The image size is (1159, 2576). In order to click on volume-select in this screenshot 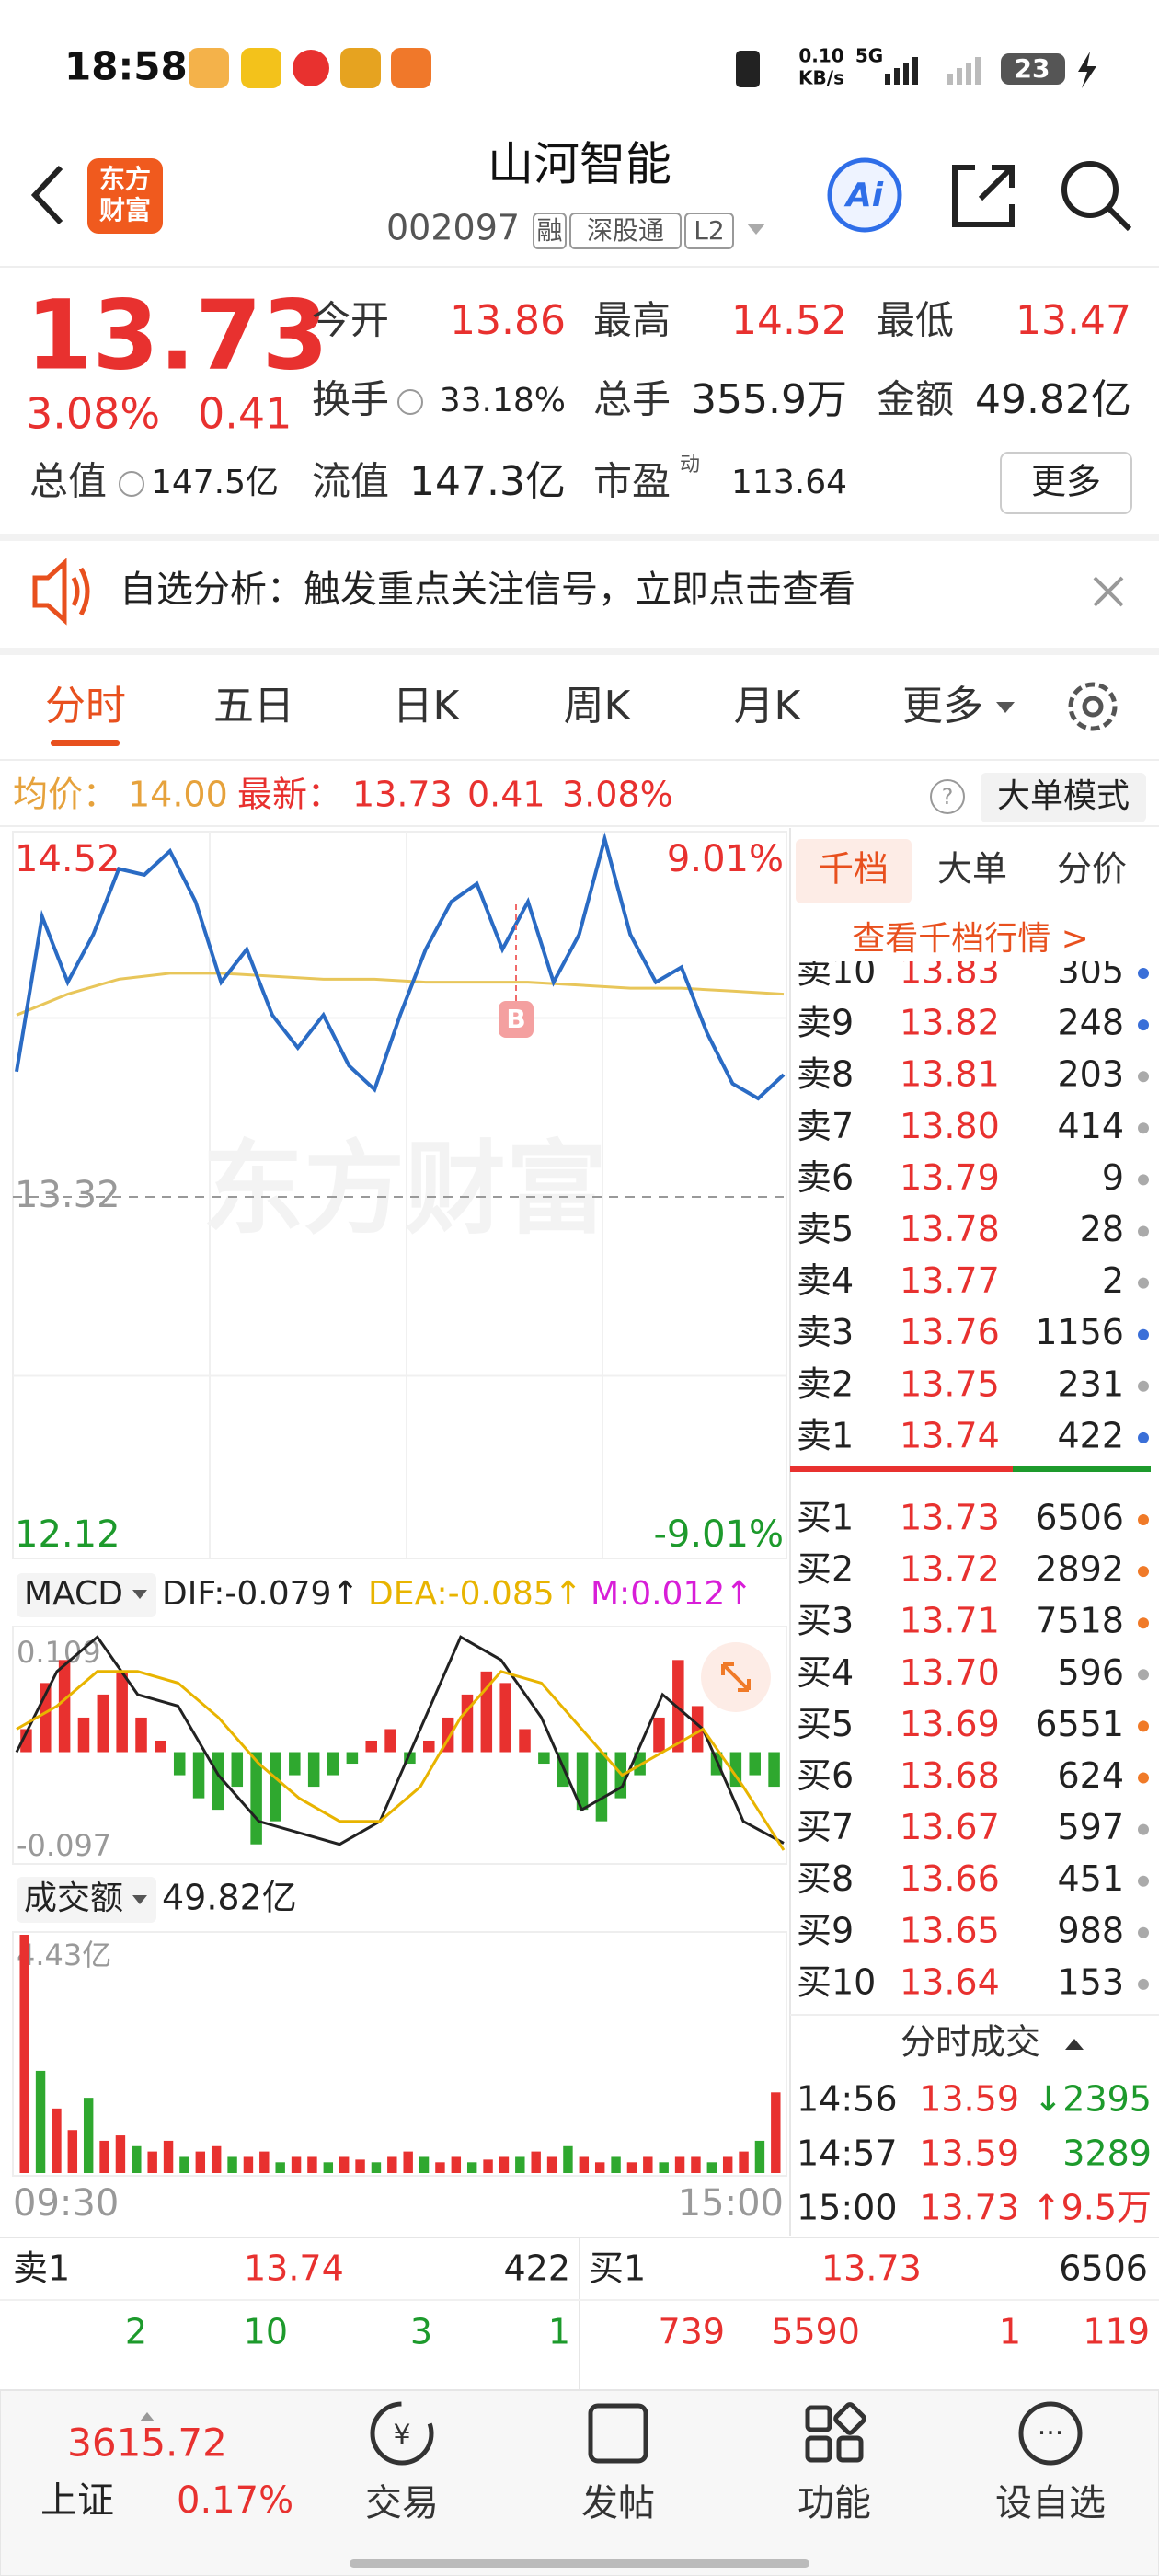, I will do `click(86, 1900)`.